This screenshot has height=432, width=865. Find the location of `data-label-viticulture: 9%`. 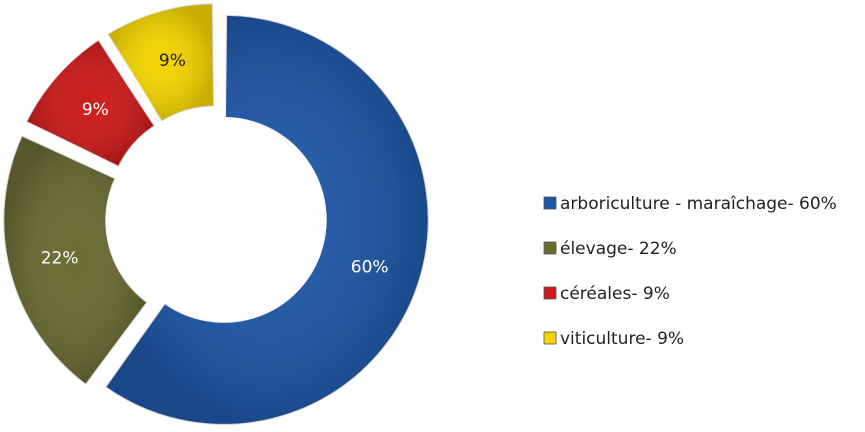

data-label-viticulture: 9% is located at coordinates (172, 61).